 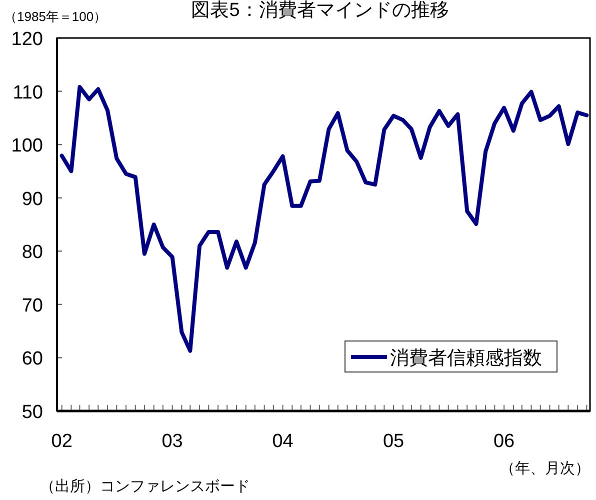 I want to click on x-tick-label: 02, so click(x=61, y=441).